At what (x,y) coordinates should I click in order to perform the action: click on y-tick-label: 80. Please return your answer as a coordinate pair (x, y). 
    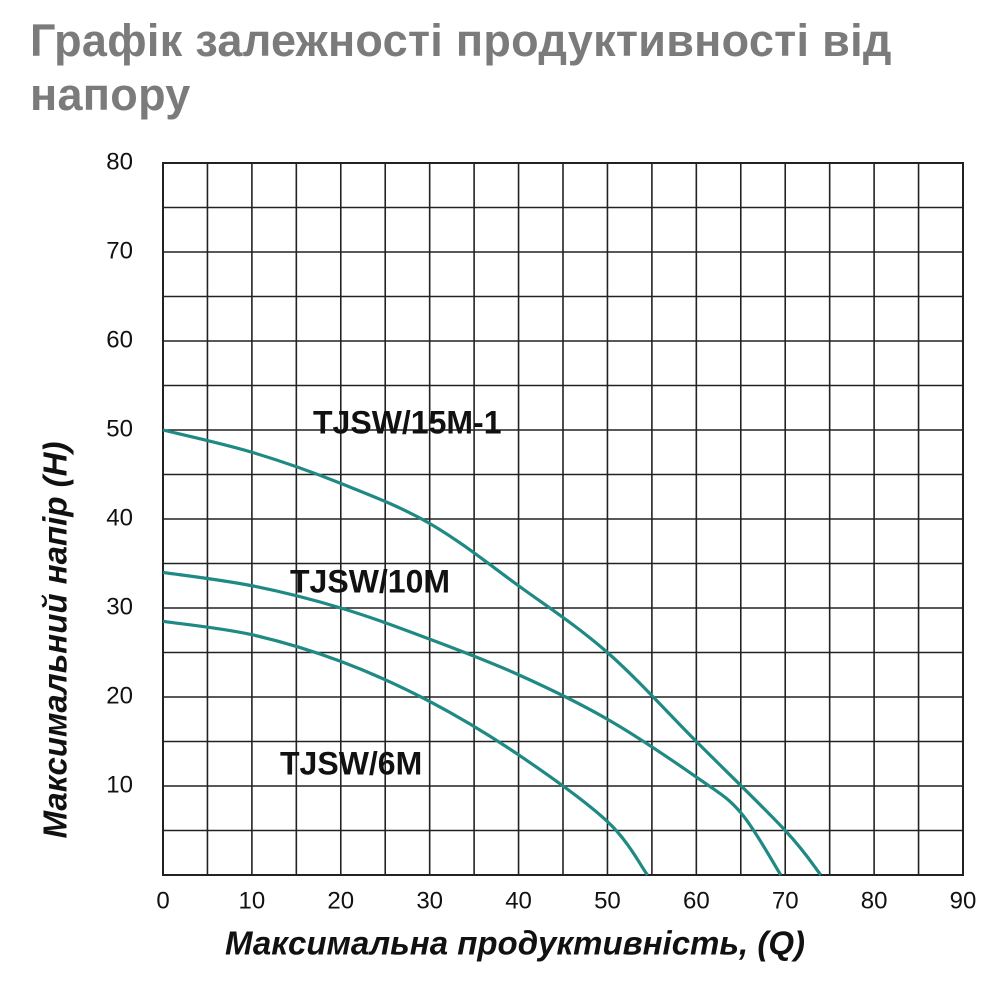
    Looking at the image, I should click on (119, 161).